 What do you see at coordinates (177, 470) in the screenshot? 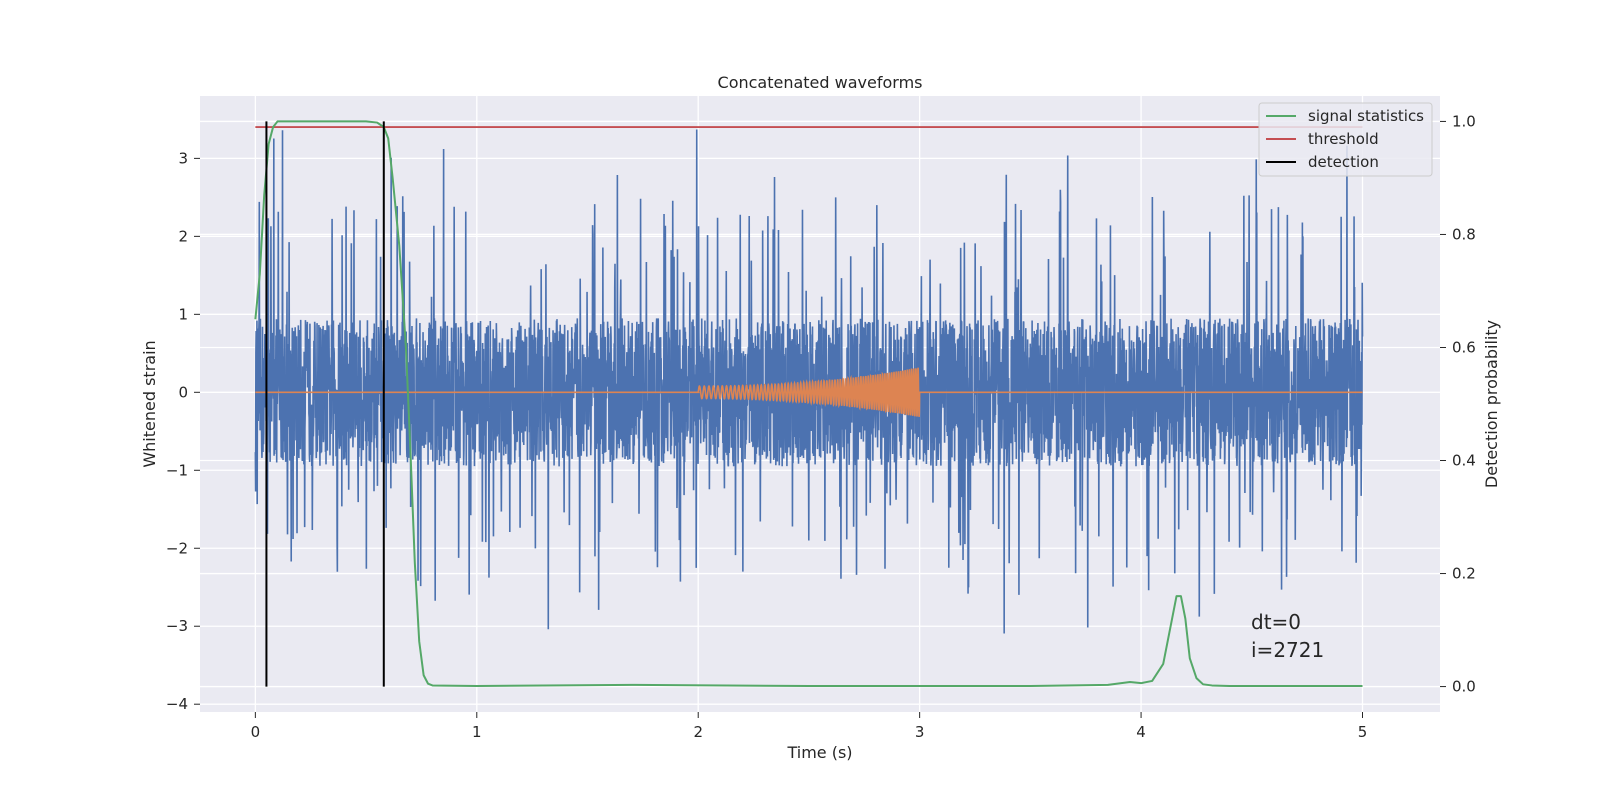
I see `y-tick-label: −1` at bounding box center [177, 470].